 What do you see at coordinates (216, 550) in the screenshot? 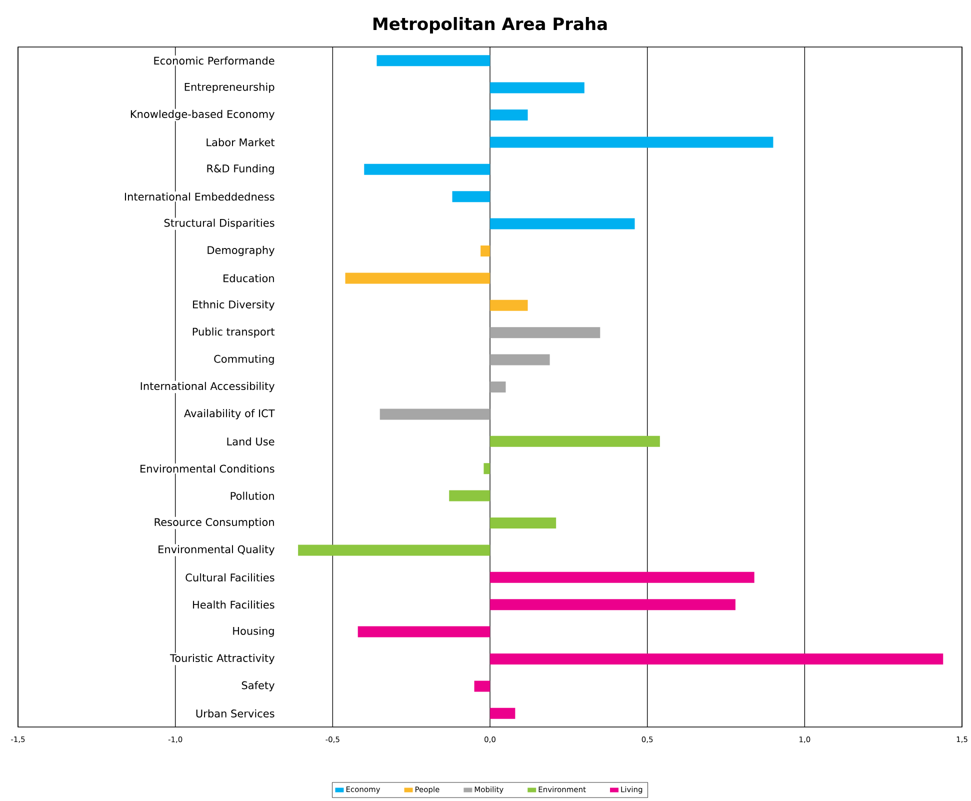
I see `y-tick-label: Environmental Quality` at bounding box center [216, 550].